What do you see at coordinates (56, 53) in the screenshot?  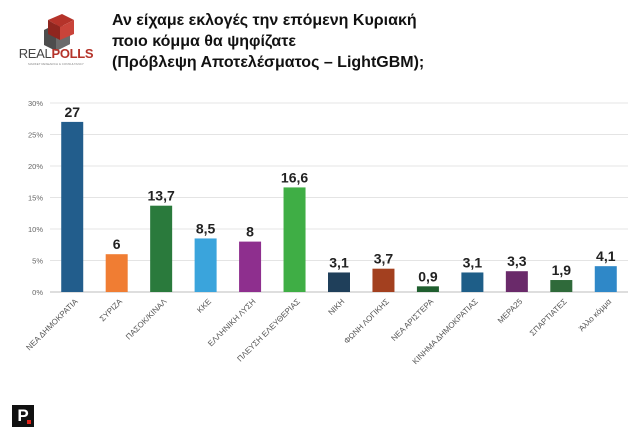 I see `brand-name: REALPOLLS` at bounding box center [56, 53].